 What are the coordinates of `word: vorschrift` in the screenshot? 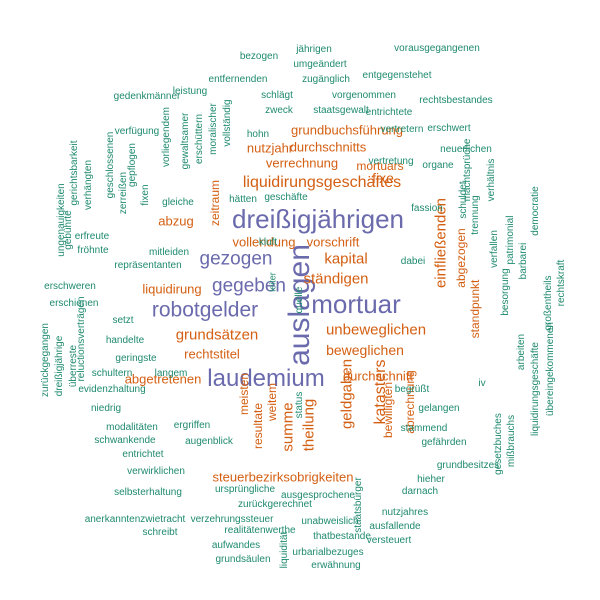 It's located at (333, 242).